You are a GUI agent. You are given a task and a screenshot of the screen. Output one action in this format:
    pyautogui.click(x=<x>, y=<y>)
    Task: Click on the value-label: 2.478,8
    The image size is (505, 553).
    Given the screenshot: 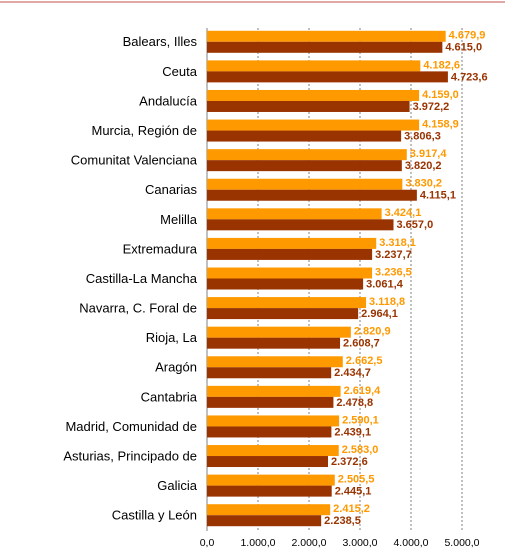 What is the action you would take?
    pyautogui.click(x=354, y=403)
    